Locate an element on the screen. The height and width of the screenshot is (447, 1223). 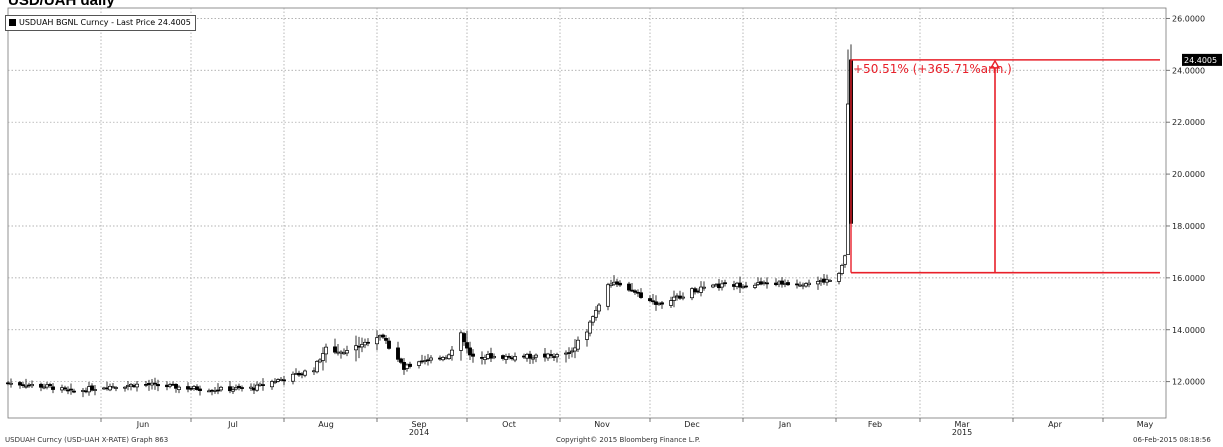
x-tick-label: Sep is located at coordinates (418, 424).